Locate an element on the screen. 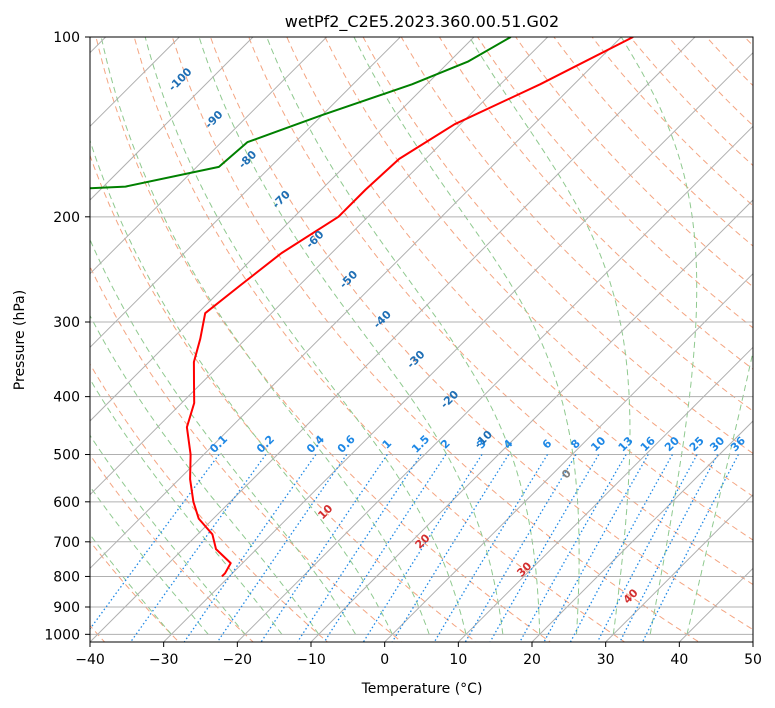  mixing-ratio-label: 2 is located at coordinates (445, 444).